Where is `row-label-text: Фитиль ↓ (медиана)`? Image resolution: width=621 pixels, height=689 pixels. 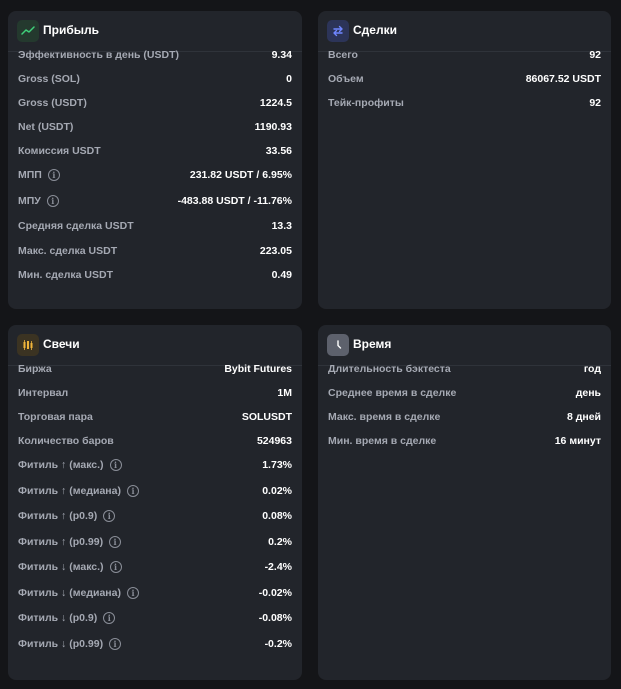
row-label-text: Фитиль ↓ (медиана) is located at coordinates (69, 592).